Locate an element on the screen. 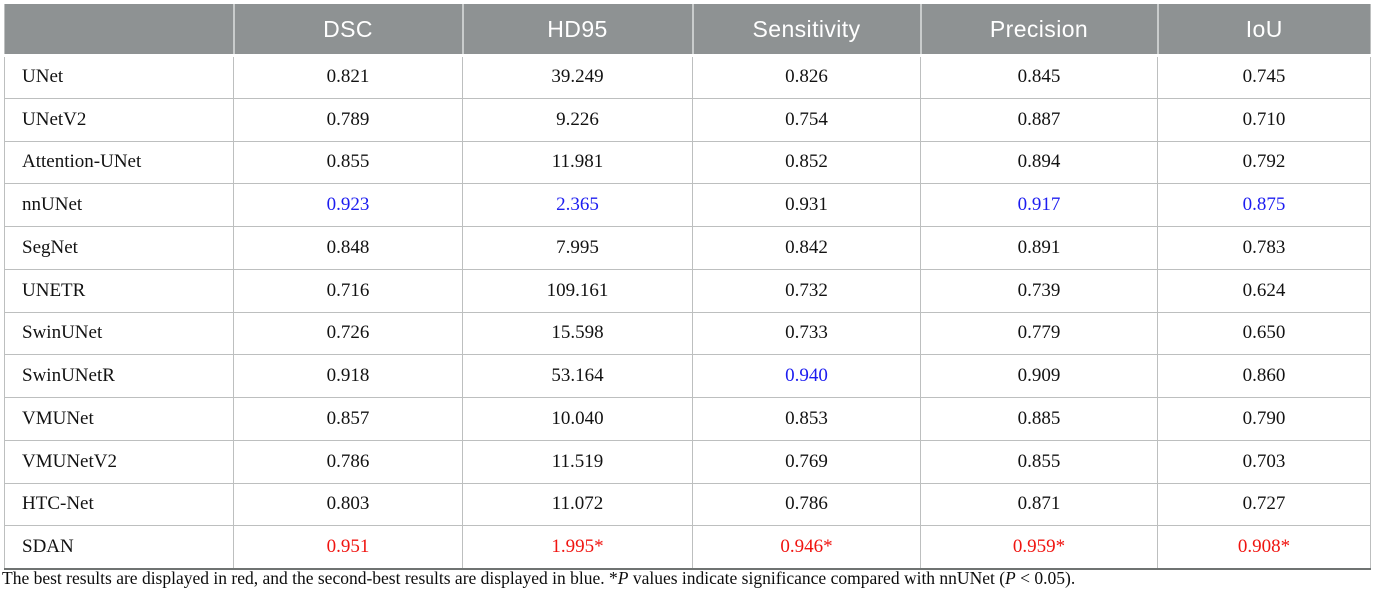 The width and height of the screenshot is (1375, 600). value-cell: 0.951 is located at coordinates (348, 547).